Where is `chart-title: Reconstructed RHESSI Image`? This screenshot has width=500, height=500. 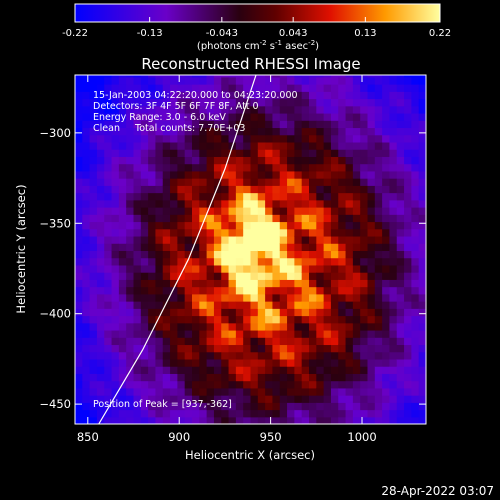
chart-title: Reconstructed RHESSI Image is located at coordinates (250, 64).